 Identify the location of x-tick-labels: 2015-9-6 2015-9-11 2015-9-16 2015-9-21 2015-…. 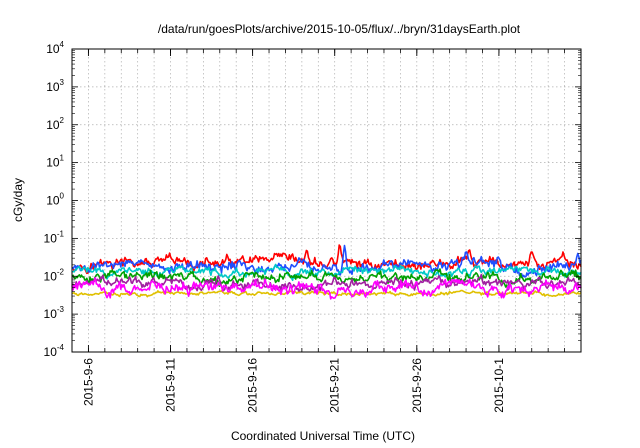
(293, 385).